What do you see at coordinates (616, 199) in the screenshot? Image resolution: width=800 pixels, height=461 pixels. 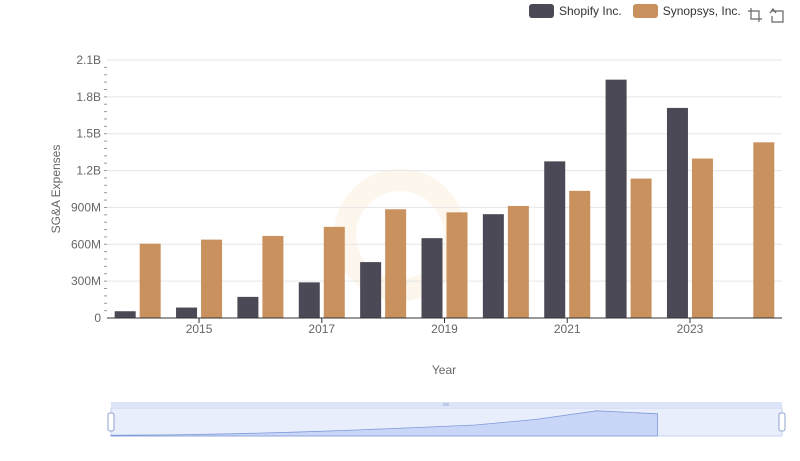 I see `bar-shopify-2022` at bounding box center [616, 199].